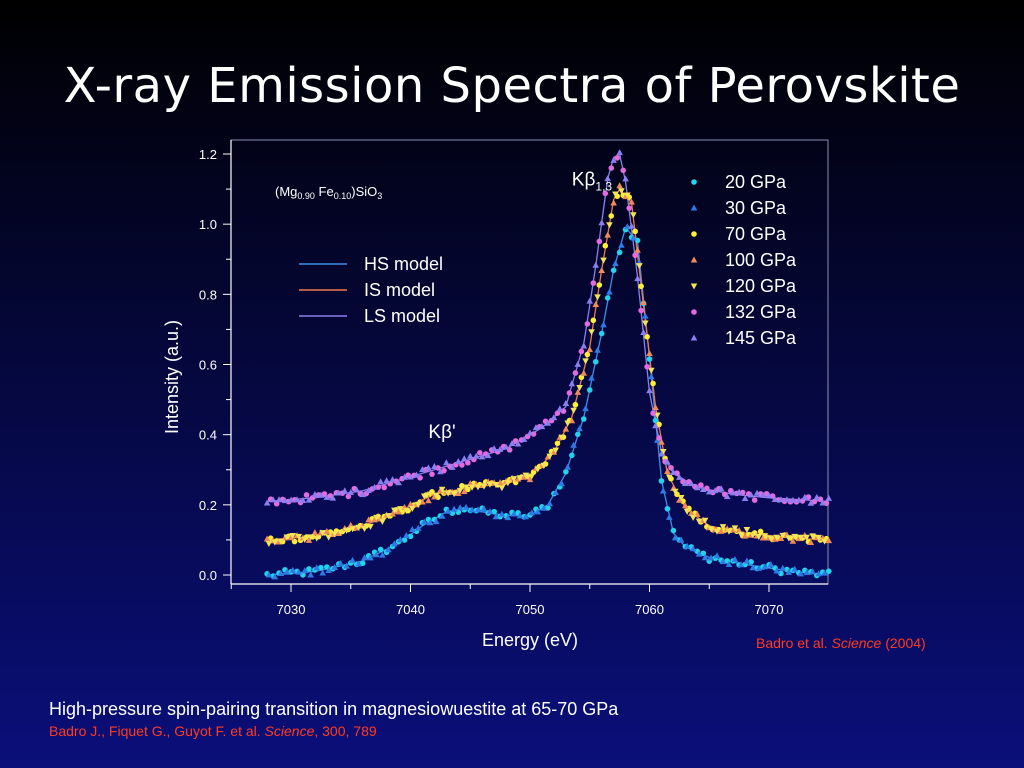 Image resolution: width=1024 pixels, height=768 pixels. I want to click on series-legend-label: 30 GPa, so click(756, 208).